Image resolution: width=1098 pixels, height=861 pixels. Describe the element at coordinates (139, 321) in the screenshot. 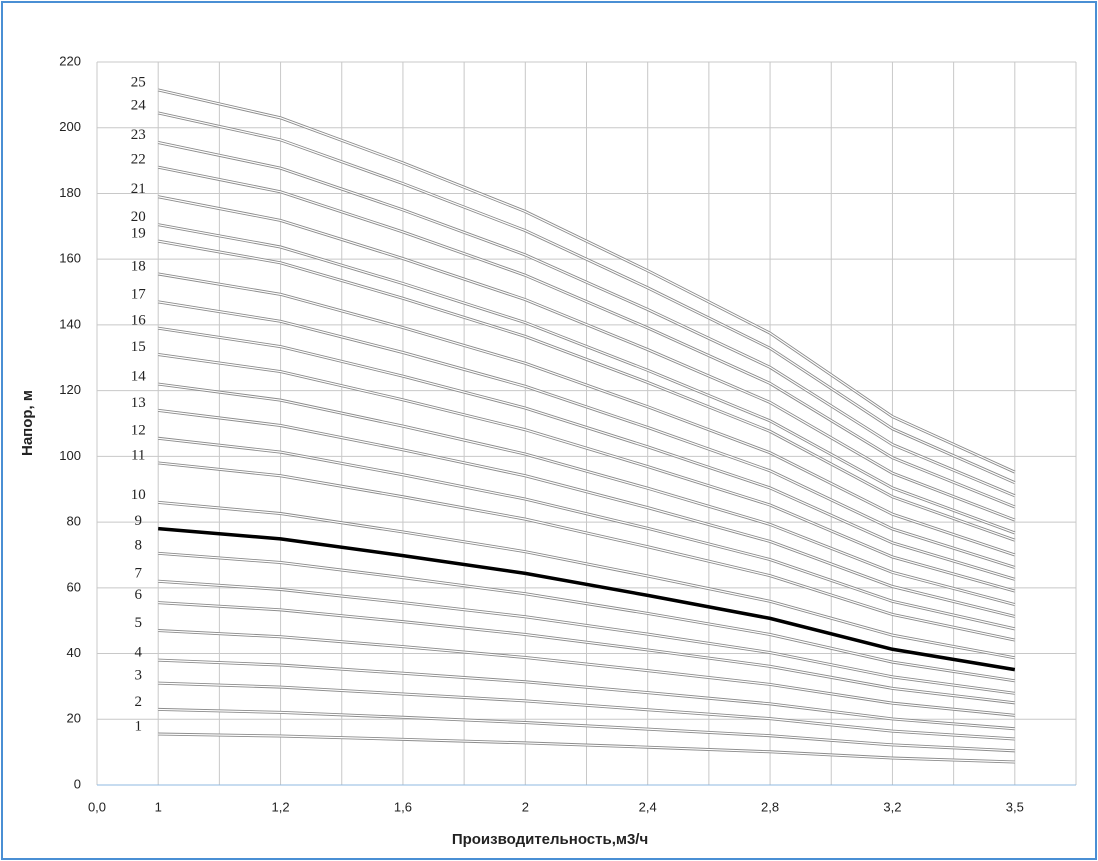

I see `series-label: 16` at that location.